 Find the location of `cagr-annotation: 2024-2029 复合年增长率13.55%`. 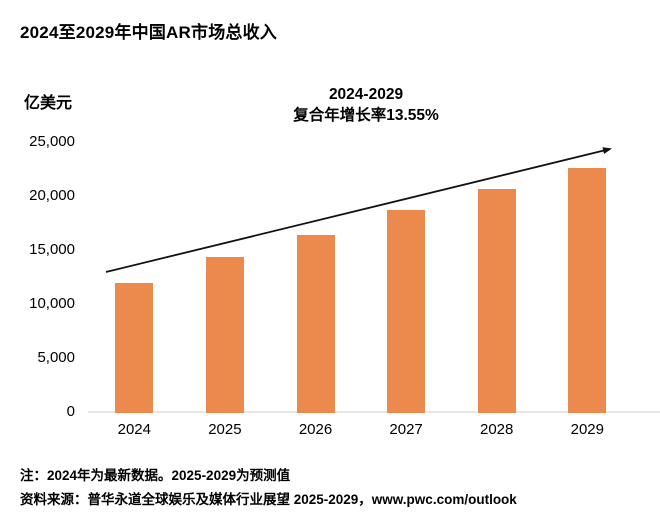

cagr-annotation: 2024-2029 复合年增长率13.55% is located at coordinates (366, 105).